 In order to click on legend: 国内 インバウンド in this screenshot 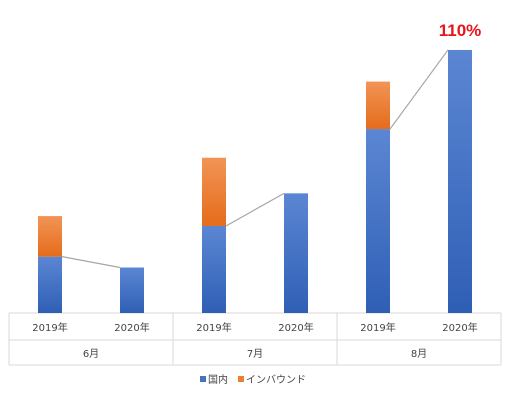, I will do `click(253, 379)`.